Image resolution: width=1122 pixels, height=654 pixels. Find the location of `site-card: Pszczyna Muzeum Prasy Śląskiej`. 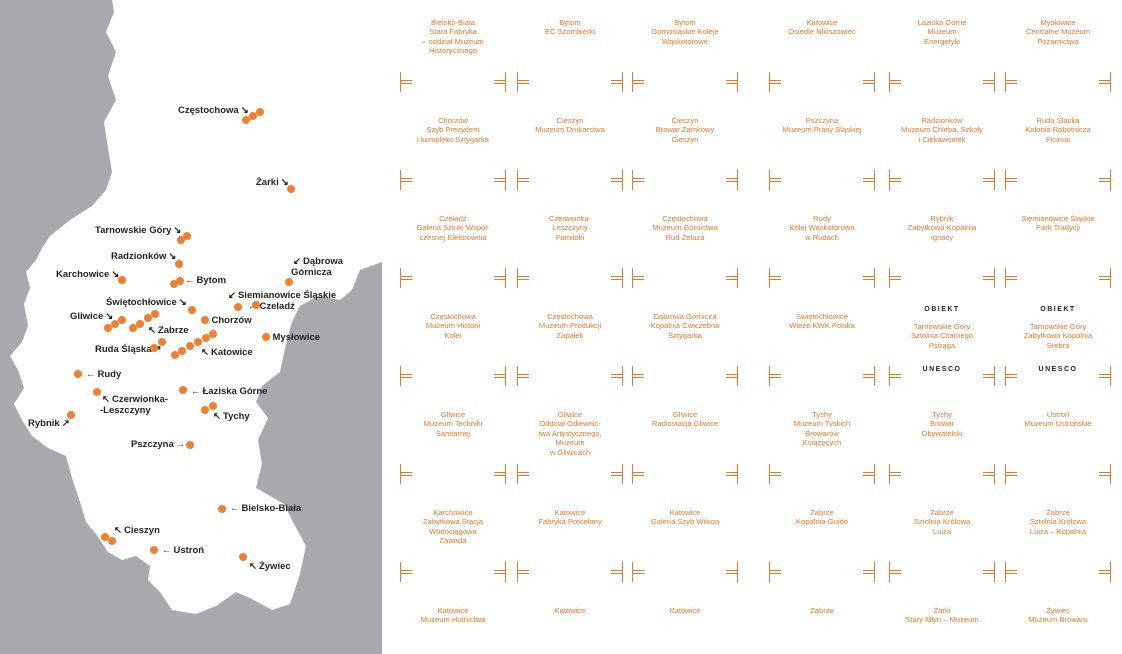

site-card: Pszczyna Muzeum Prasy Śląskiej is located at coordinates (822, 134).